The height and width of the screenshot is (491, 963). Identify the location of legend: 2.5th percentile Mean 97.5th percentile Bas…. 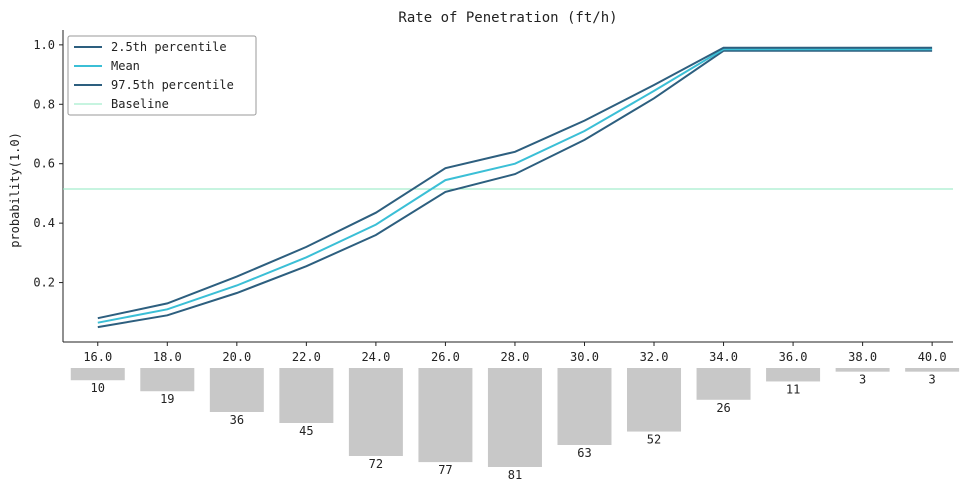
(162, 75).